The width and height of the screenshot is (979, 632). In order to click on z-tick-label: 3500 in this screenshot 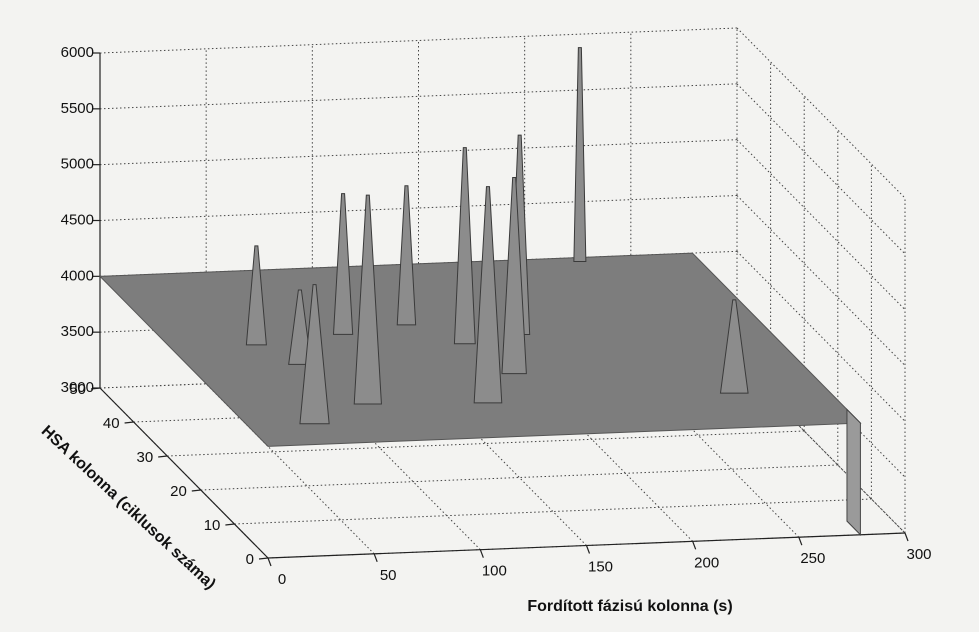, I will do `click(77, 331)`.